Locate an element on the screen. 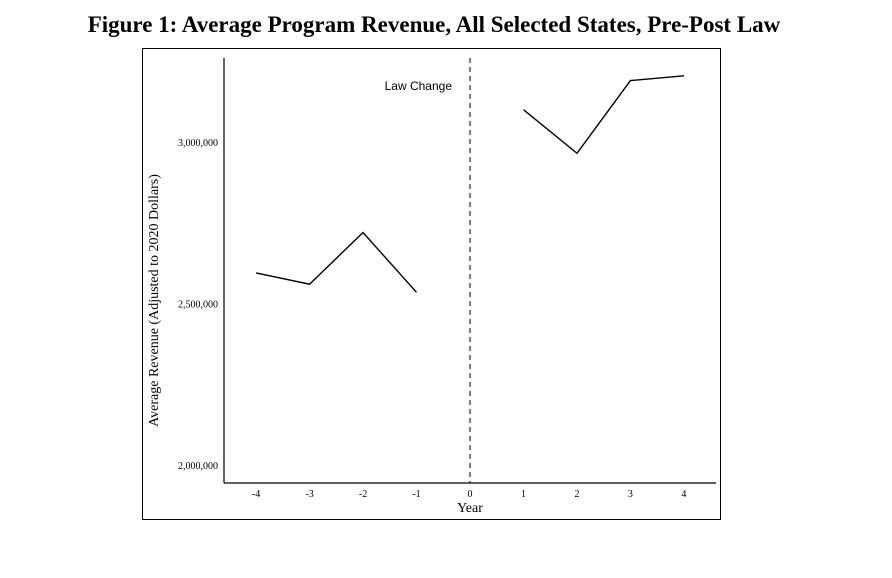 This screenshot has width=892, height=578. x-tick-label: -3 is located at coordinates (309, 494).